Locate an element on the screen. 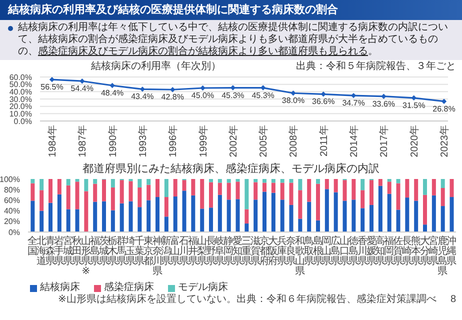  x-tick-label: 滋賀県 is located at coordinates (255, 251).